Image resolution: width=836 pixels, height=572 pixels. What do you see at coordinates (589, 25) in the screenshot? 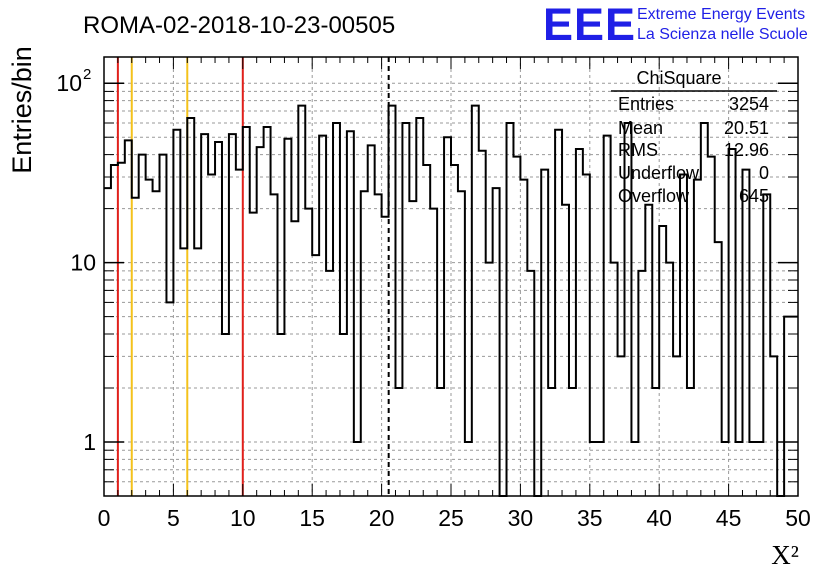
I see `logo-mark: EEE` at bounding box center [589, 25].